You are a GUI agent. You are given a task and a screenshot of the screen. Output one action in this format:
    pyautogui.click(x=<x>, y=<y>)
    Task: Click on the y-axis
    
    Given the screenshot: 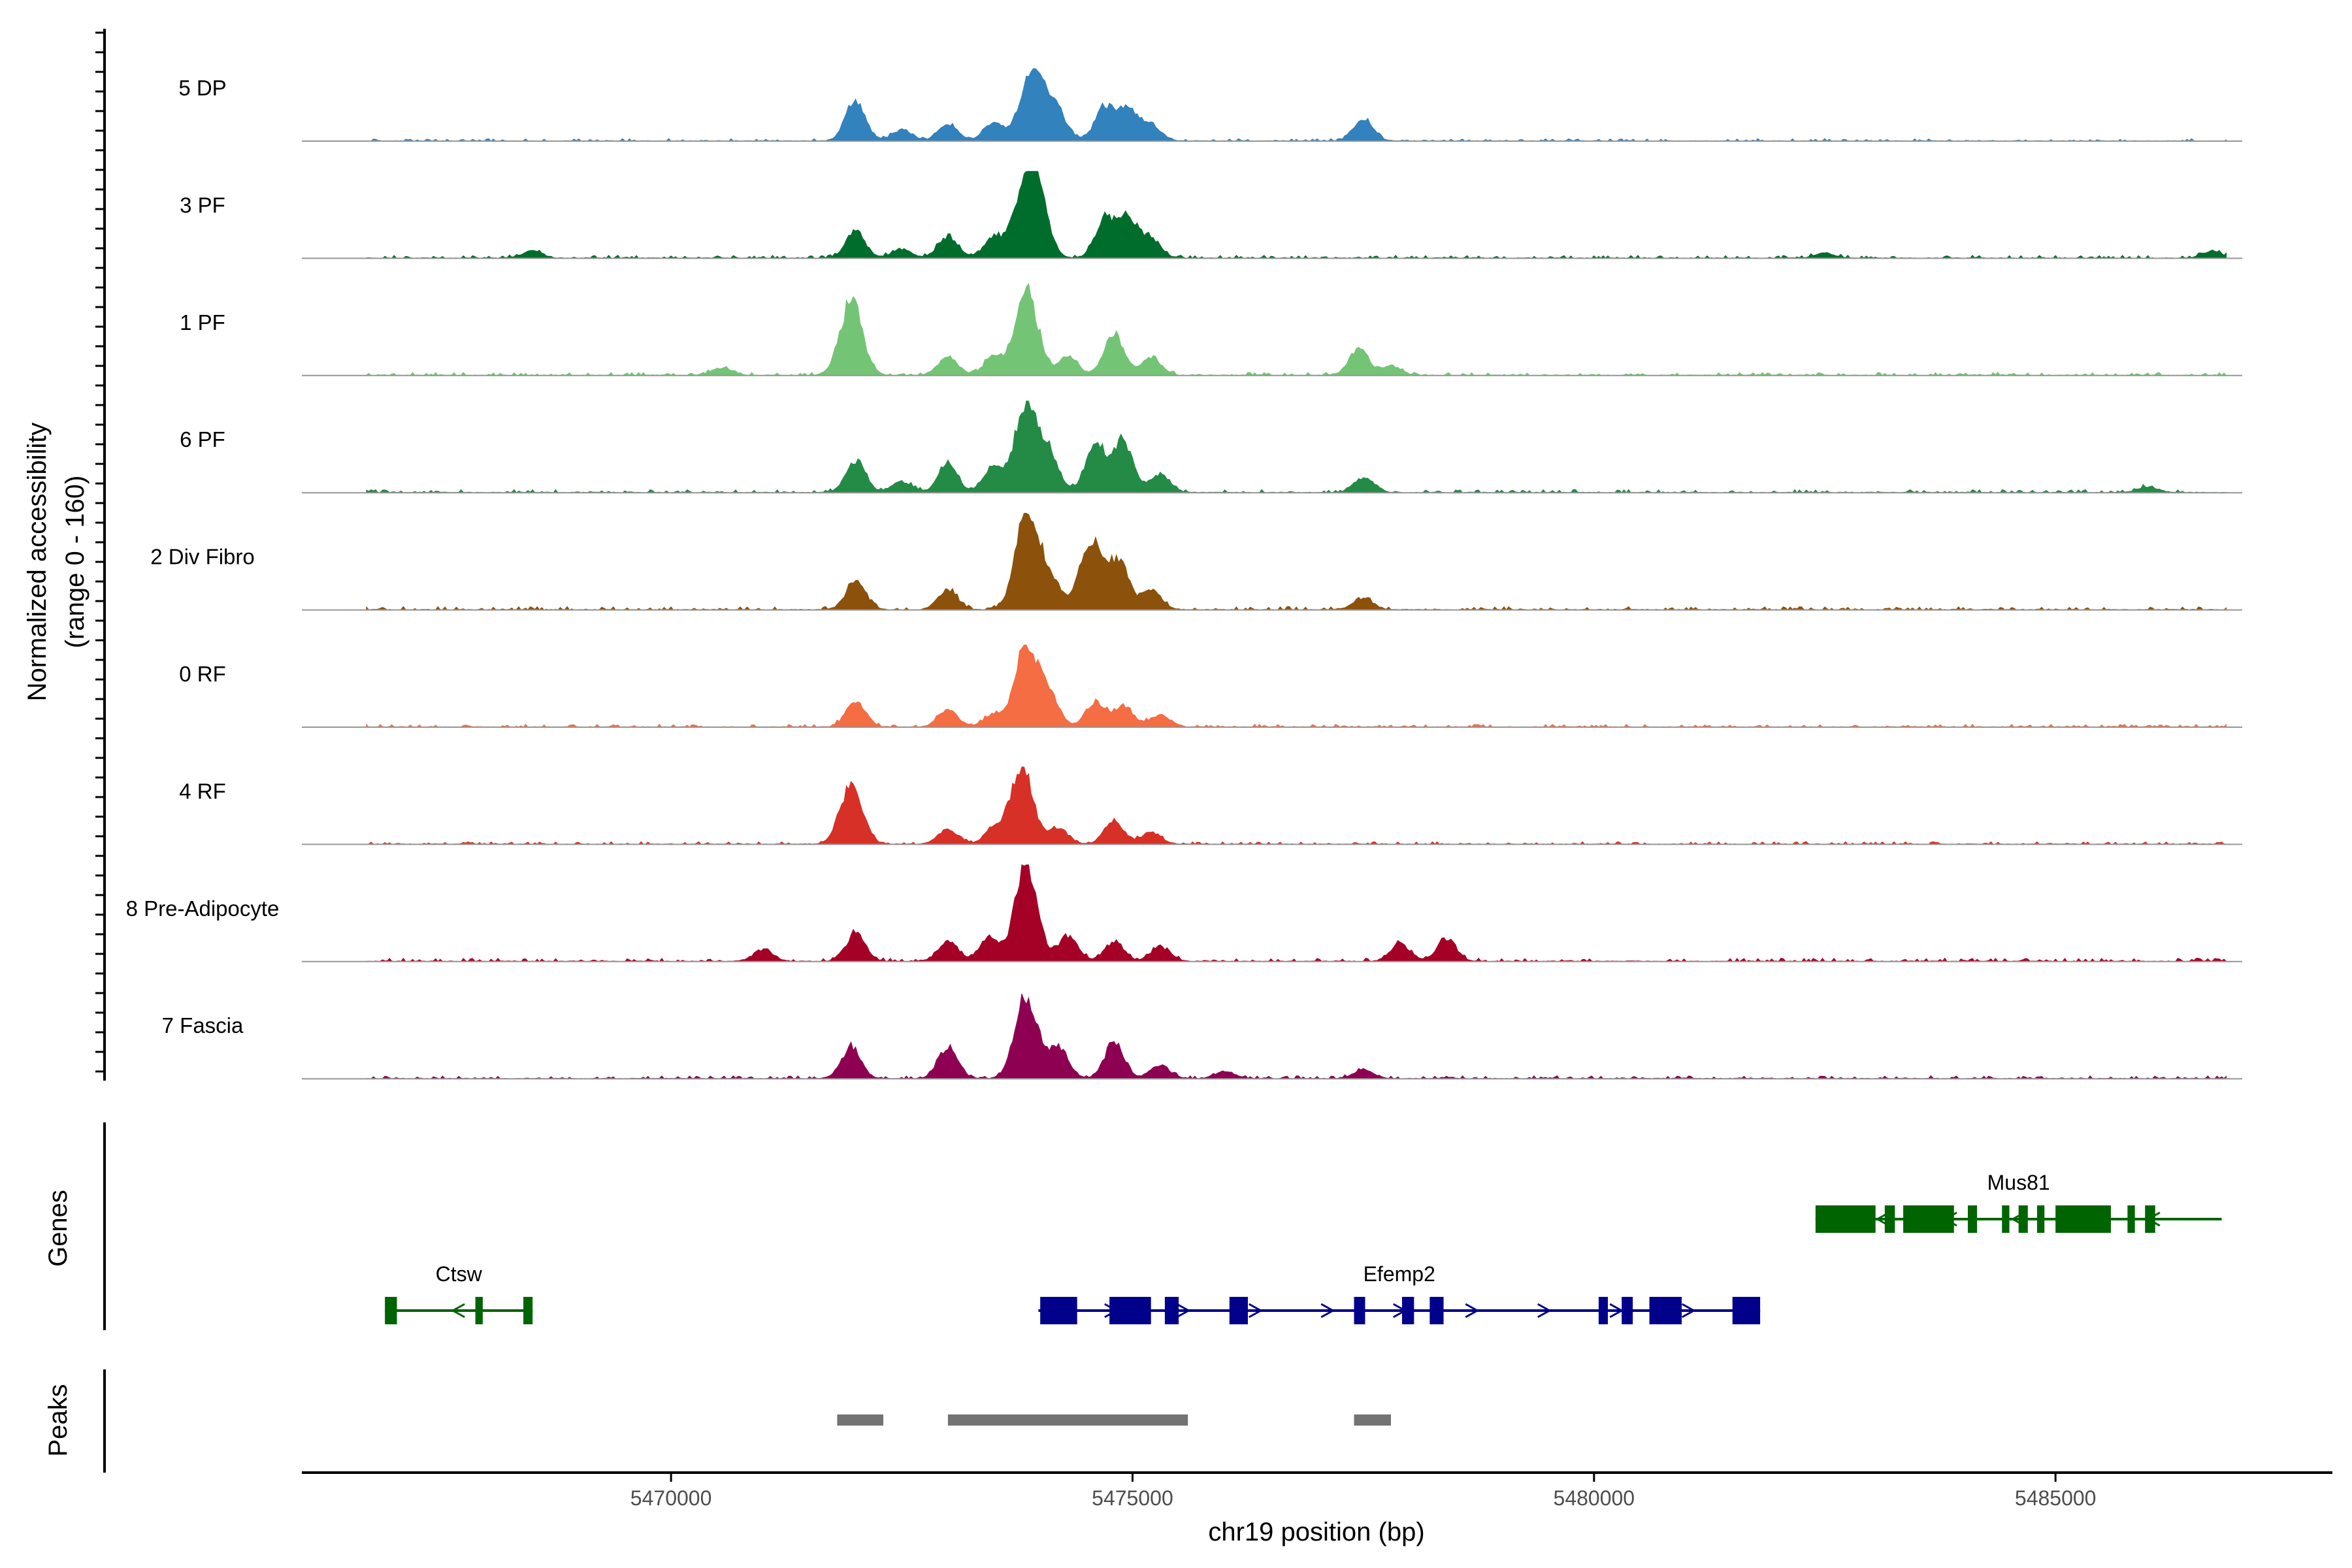 What is the action you would take?
    pyautogui.click(x=100, y=555)
    